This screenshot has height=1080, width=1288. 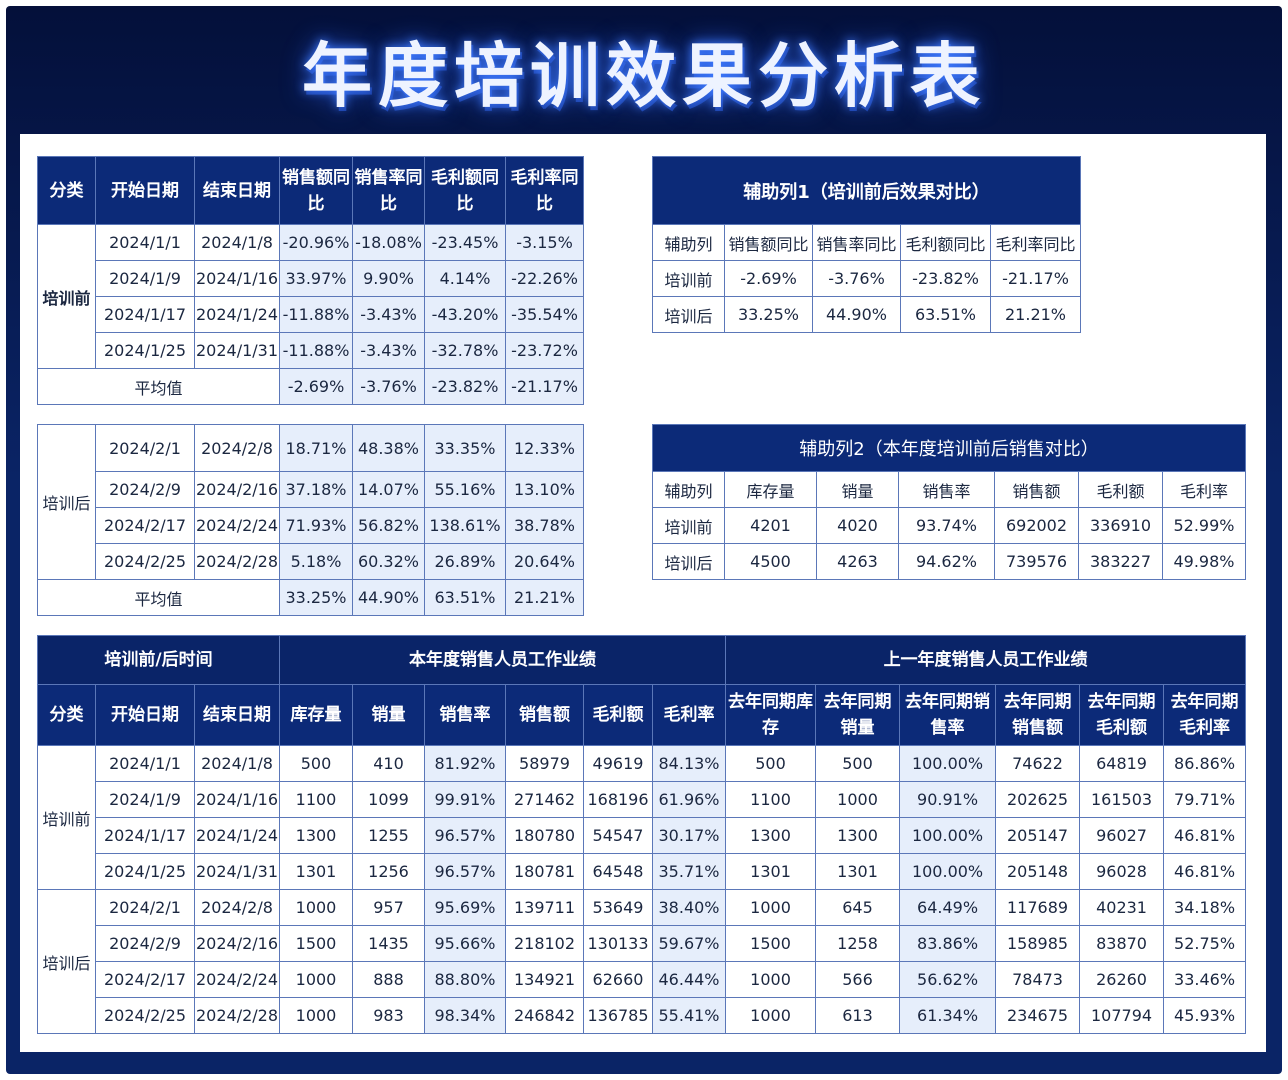 What do you see at coordinates (388, 943) in the screenshot?
I see `table-cell: 1435` at bounding box center [388, 943].